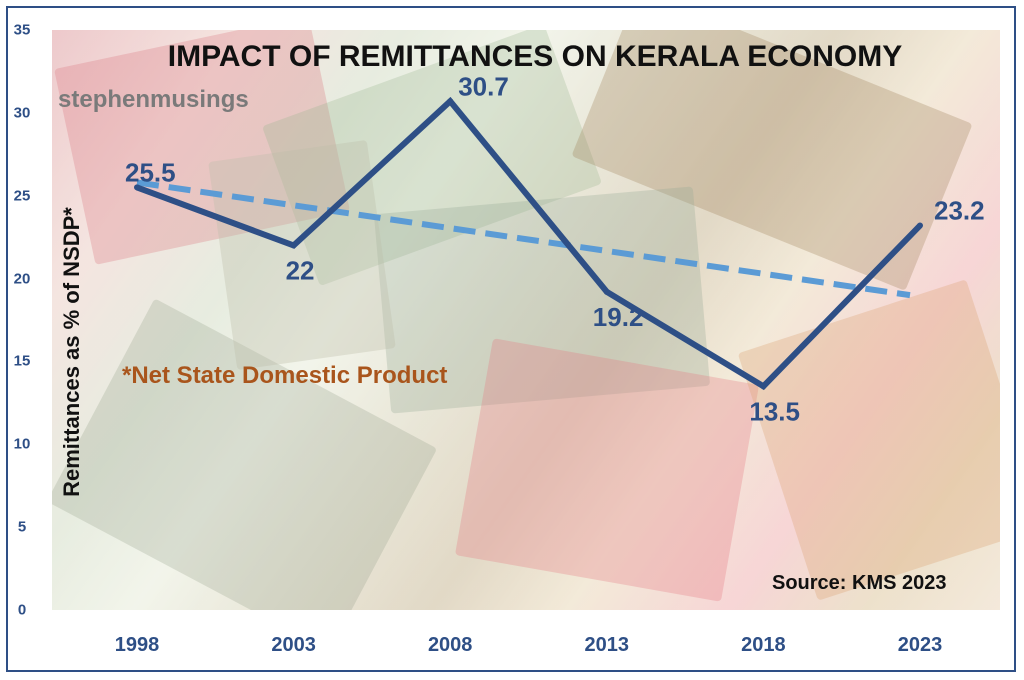  What do you see at coordinates (450, 645) in the screenshot?
I see `x-tick-label: 2008` at bounding box center [450, 645].